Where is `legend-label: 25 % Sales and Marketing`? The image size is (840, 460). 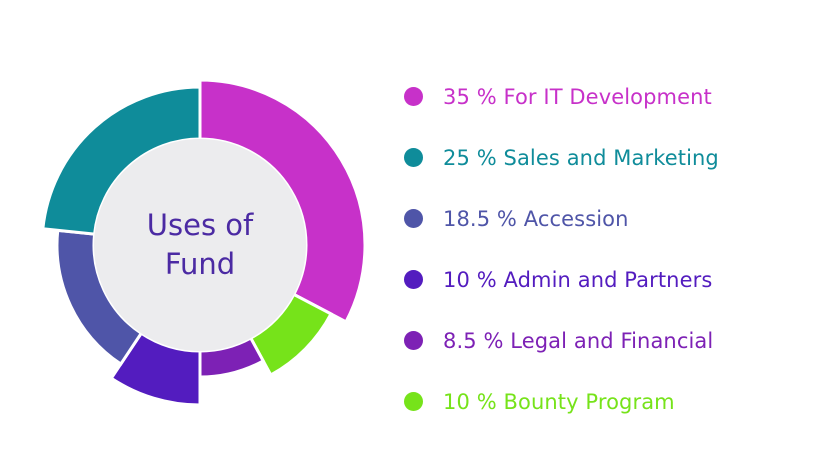 legend-label: 25 % Sales and Marketing is located at coordinates (581, 157).